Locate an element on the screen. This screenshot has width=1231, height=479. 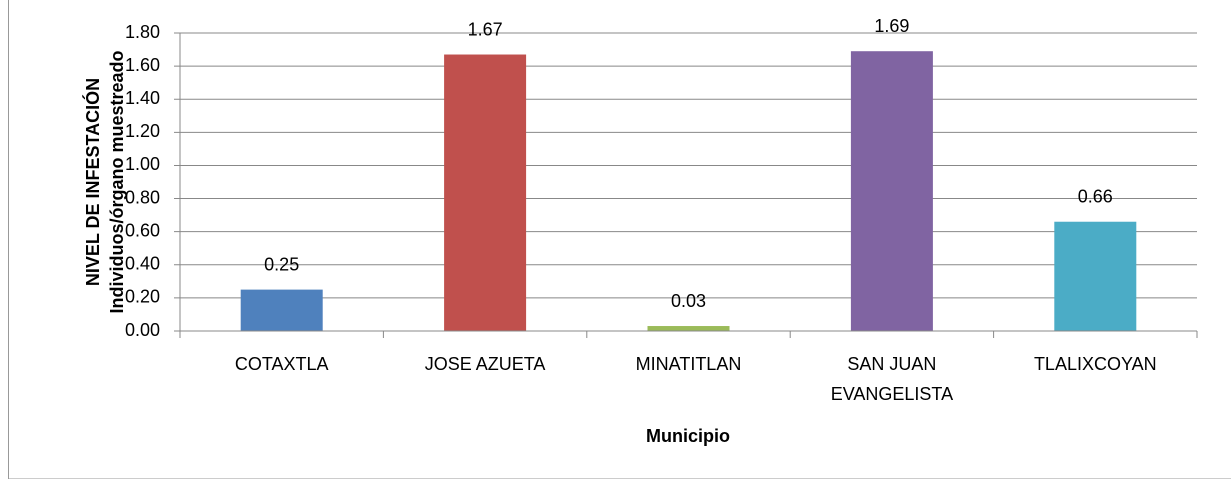
data-label: 0.66 is located at coordinates (1095, 196).